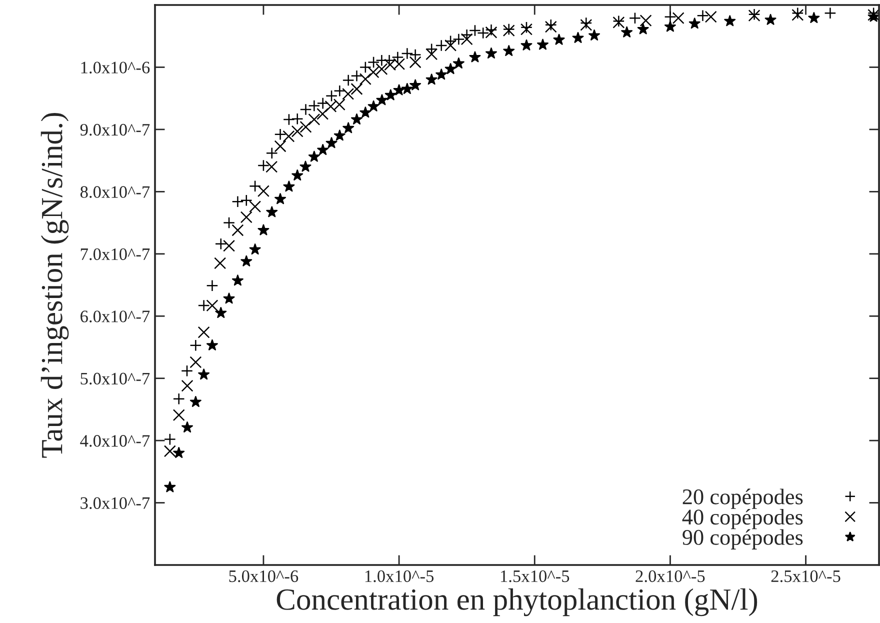  Describe the element at coordinates (115, 378) in the screenshot. I see `y-tick-label: 5.0x10^-7` at that location.